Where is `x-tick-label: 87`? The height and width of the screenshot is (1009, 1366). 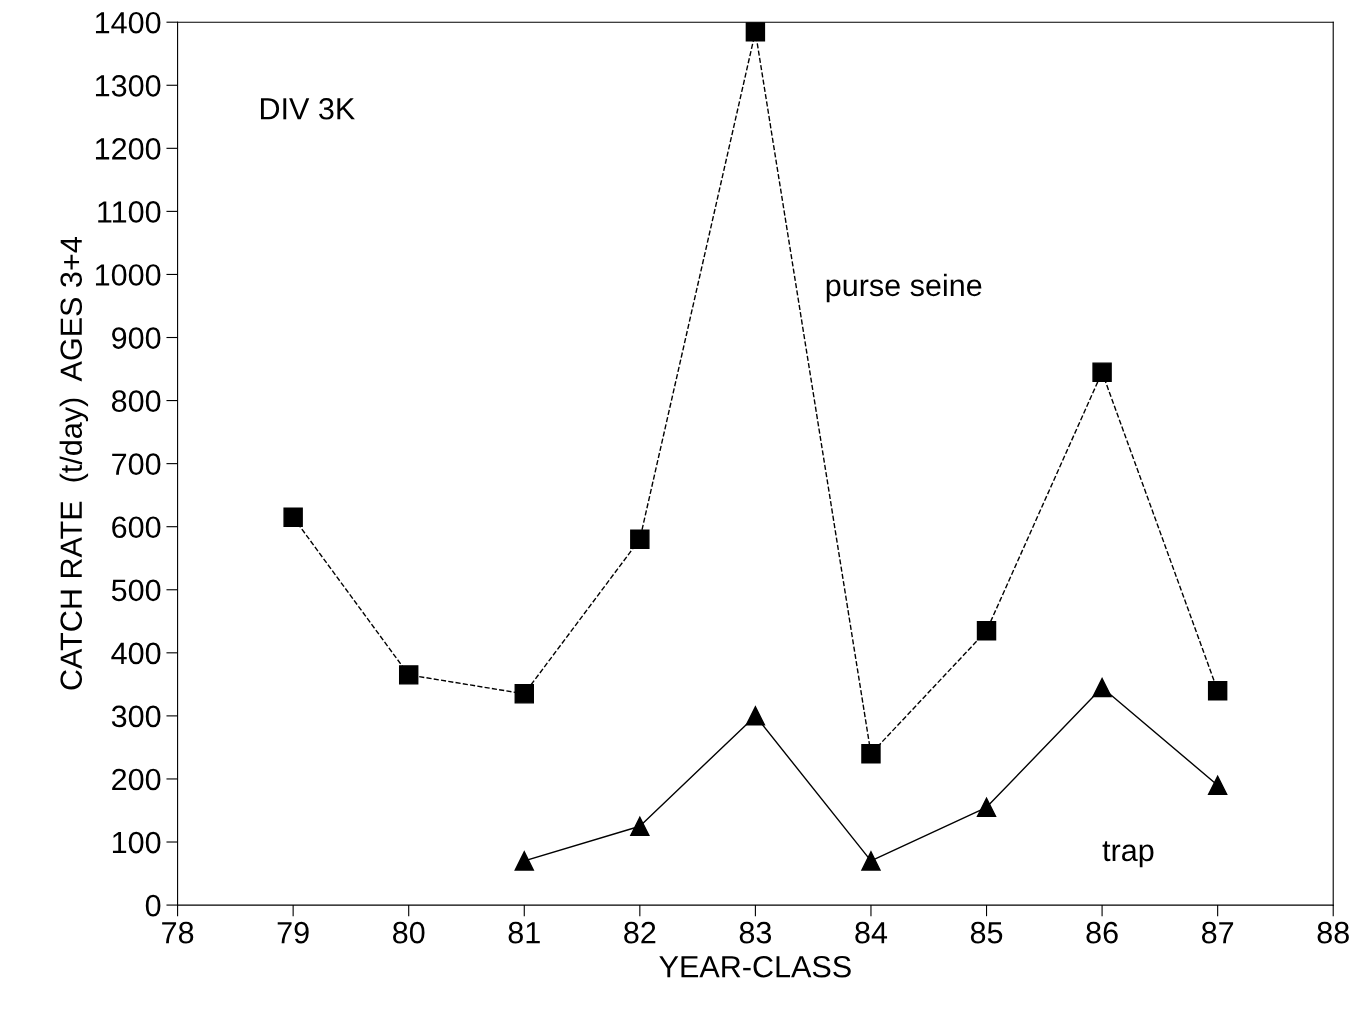
x-tick-label: 87 is located at coordinates (1217, 932).